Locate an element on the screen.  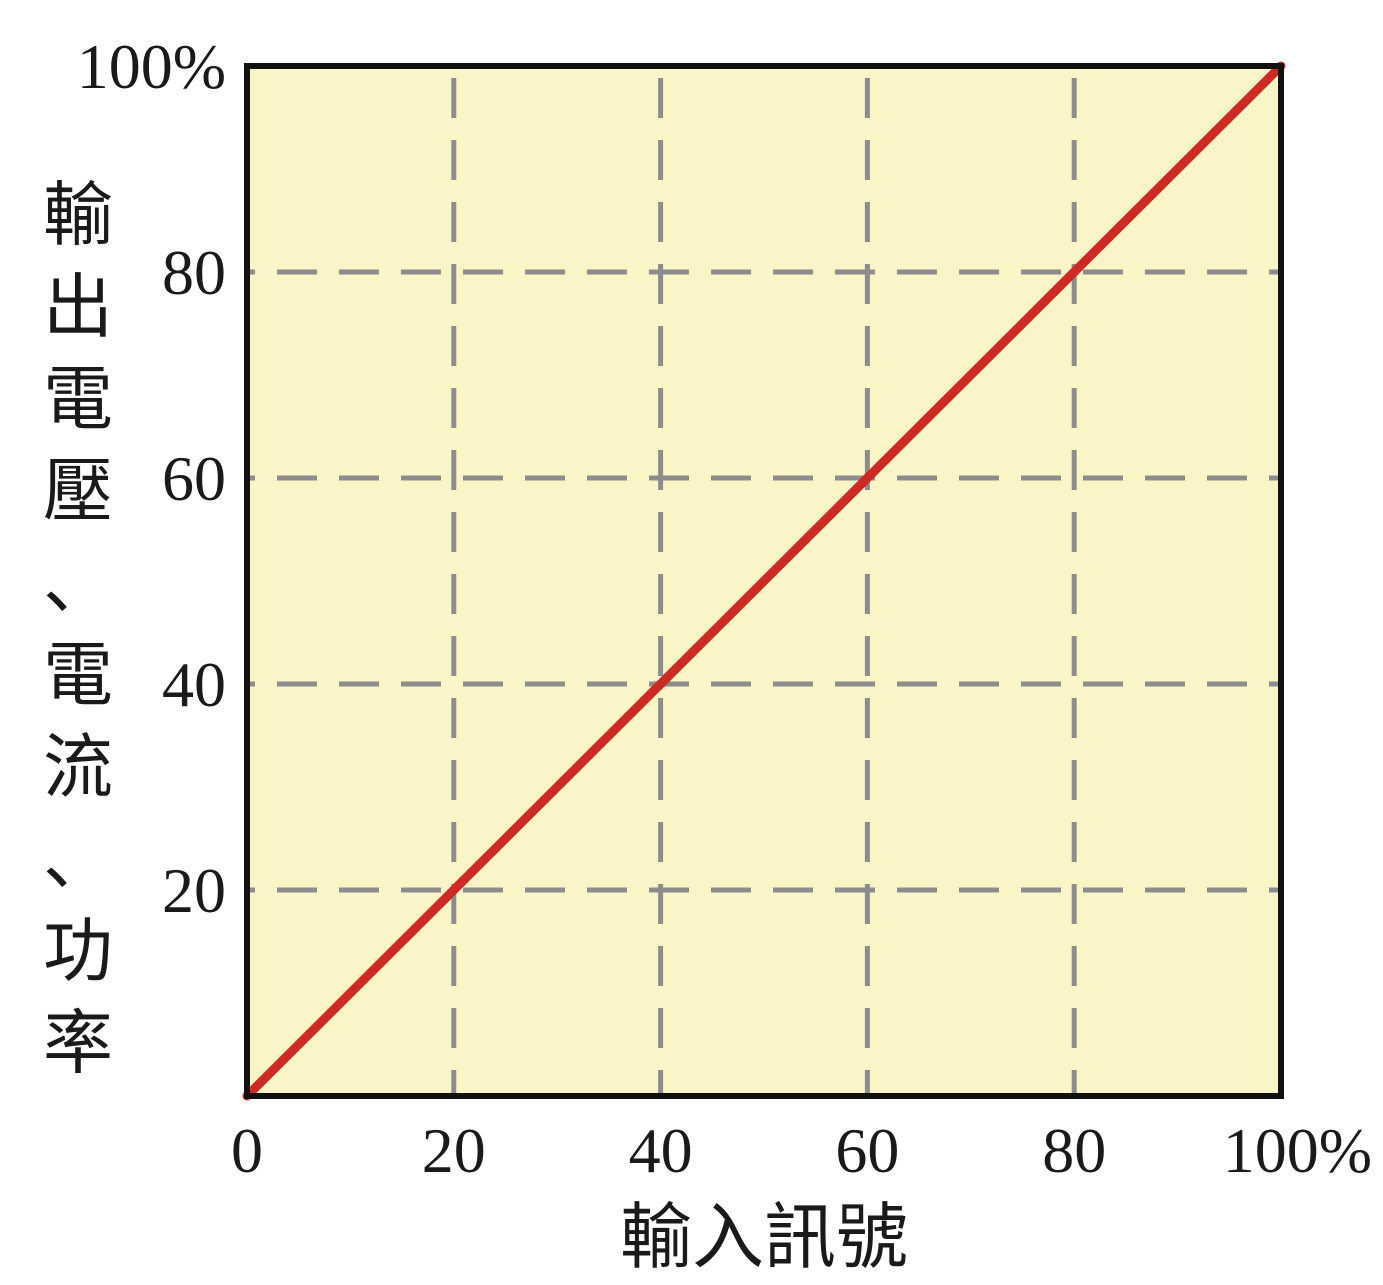
x-tick-label: 60 is located at coordinates (867, 1150).